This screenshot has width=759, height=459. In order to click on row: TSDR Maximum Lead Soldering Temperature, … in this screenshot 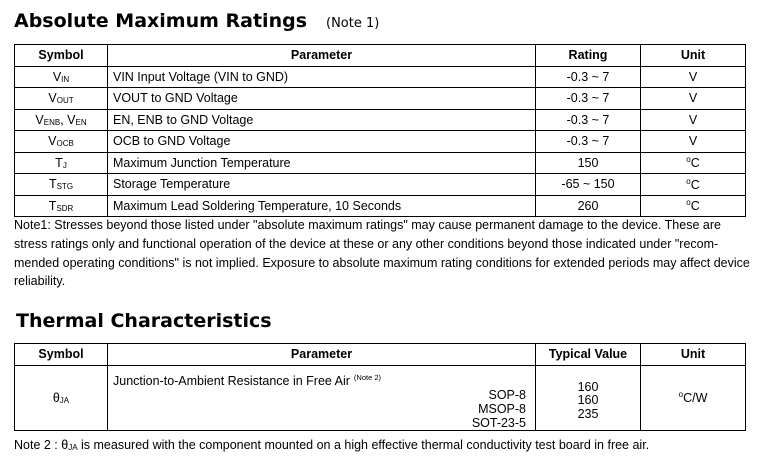, I will do `click(380, 205)`.